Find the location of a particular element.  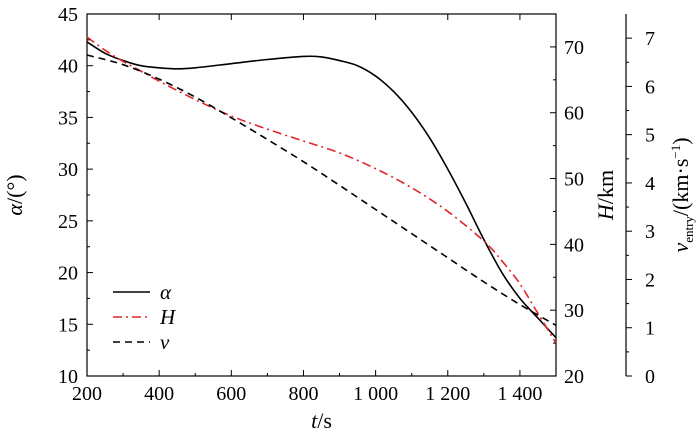

y-right1-tick-label: 40 is located at coordinates (574, 245).